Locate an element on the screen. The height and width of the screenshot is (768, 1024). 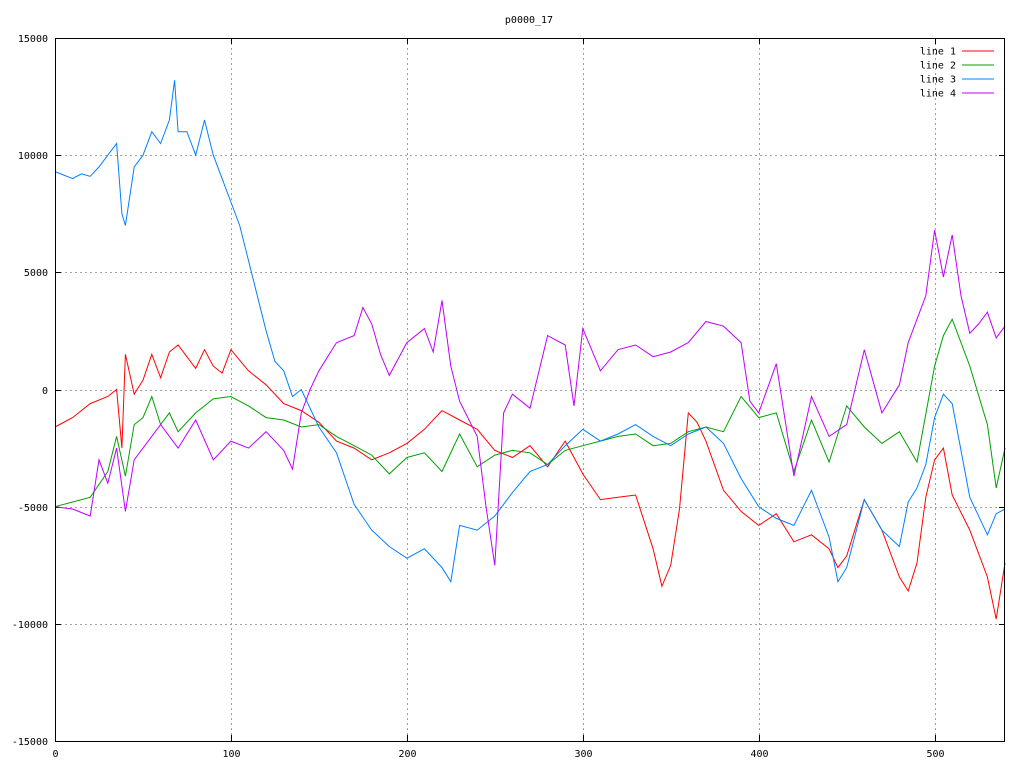
x-tick-label: 300 is located at coordinates (583, 754).